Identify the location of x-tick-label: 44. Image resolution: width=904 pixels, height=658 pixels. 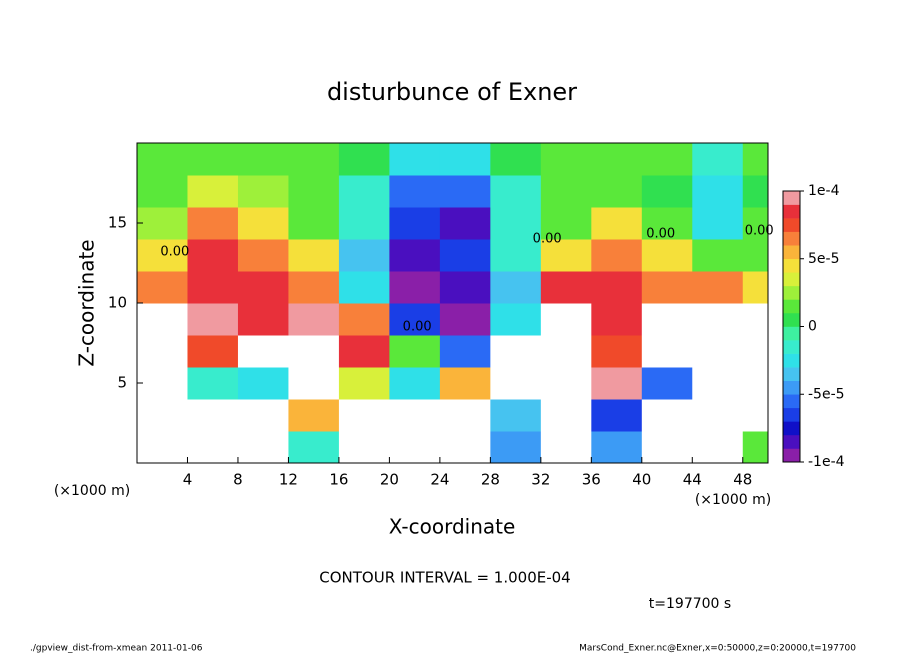
(692, 480).